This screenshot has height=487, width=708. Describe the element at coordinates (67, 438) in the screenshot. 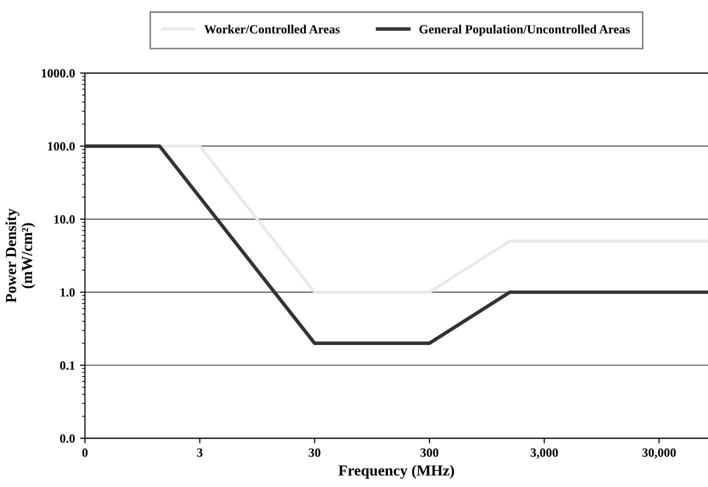

I see `y-tick-label: 0.0` at that location.